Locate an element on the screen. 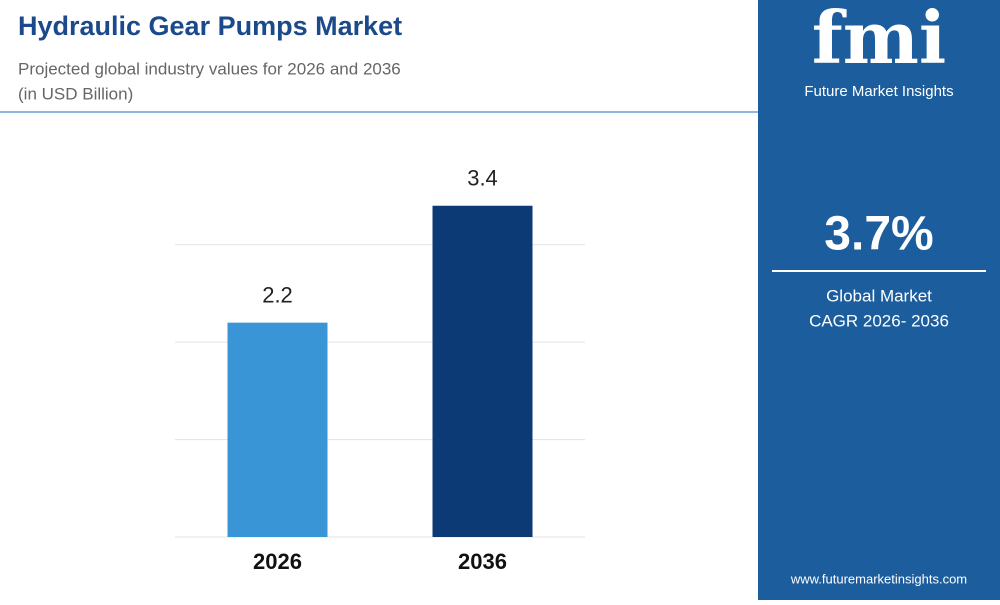  cagr-value: 3.7% is located at coordinates (878, 234).